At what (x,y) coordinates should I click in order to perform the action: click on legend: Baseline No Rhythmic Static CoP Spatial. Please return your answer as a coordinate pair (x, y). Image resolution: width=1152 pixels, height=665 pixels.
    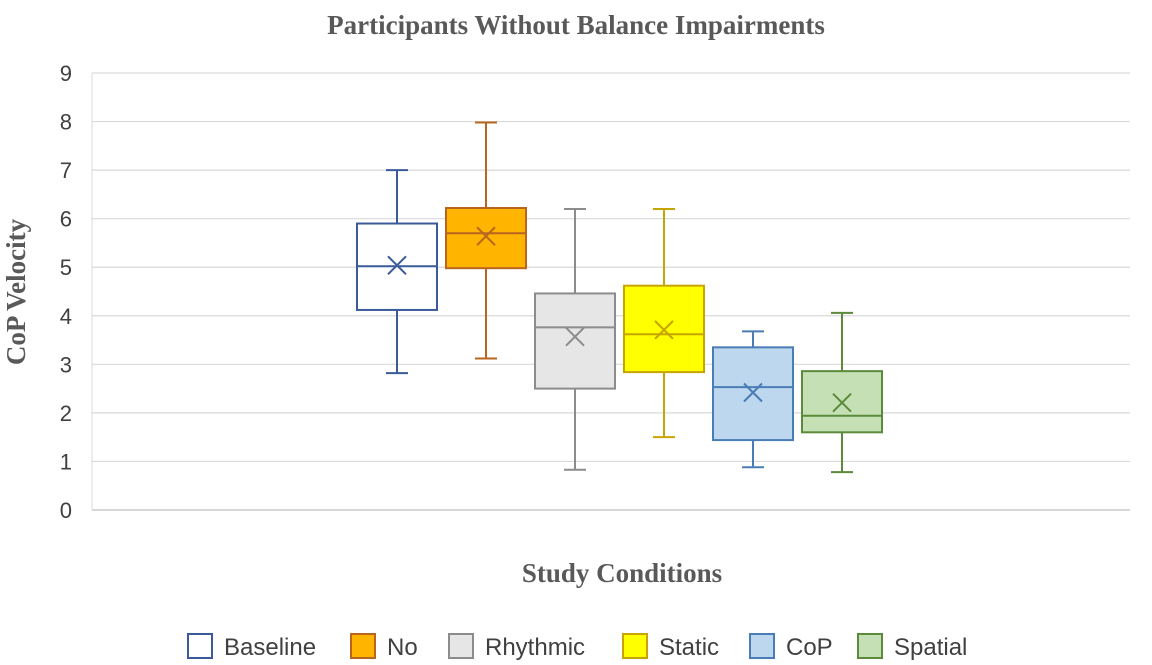
    Looking at the image, I should click on (577, 647).